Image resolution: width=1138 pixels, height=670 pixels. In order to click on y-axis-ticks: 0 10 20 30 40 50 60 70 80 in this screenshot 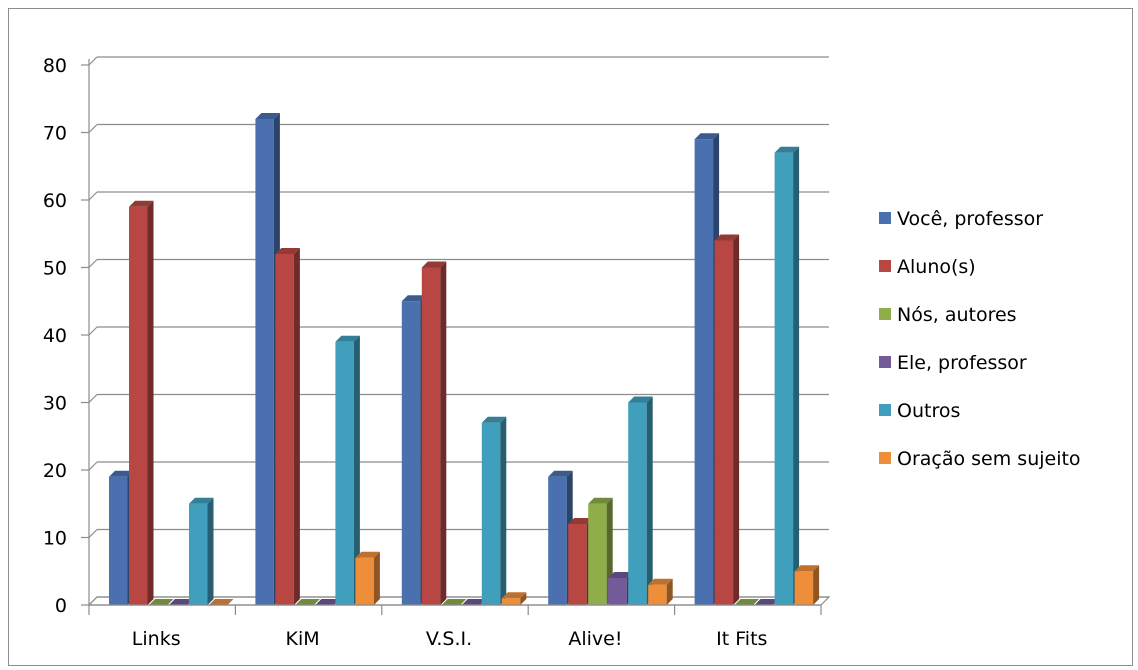, I will do `click(55, 336)`.